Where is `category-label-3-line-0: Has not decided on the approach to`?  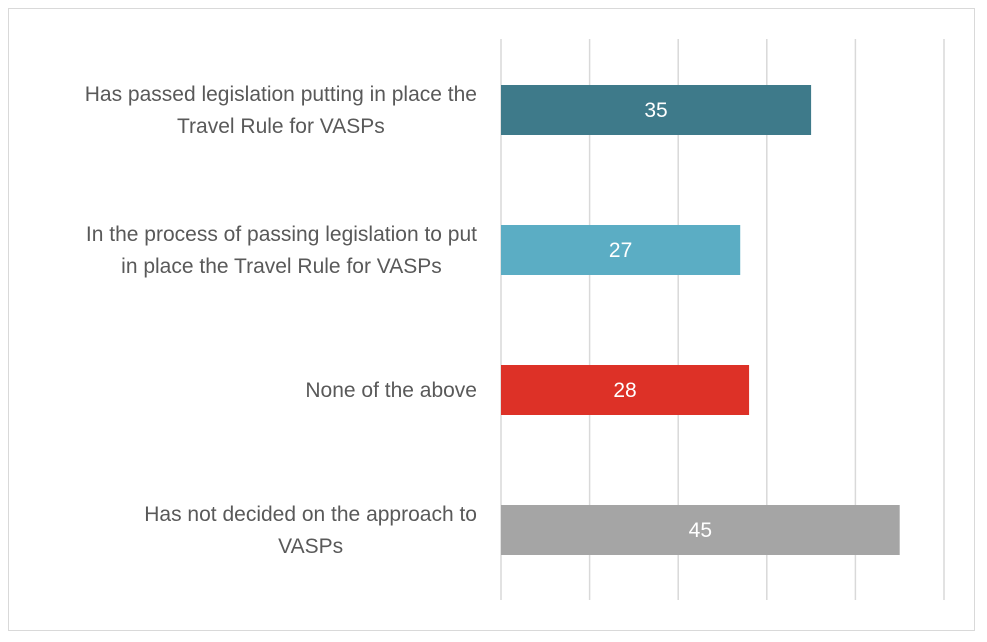
category-label-3-line-0: Has not decided on the approach to is located at coordinates (310, 514).